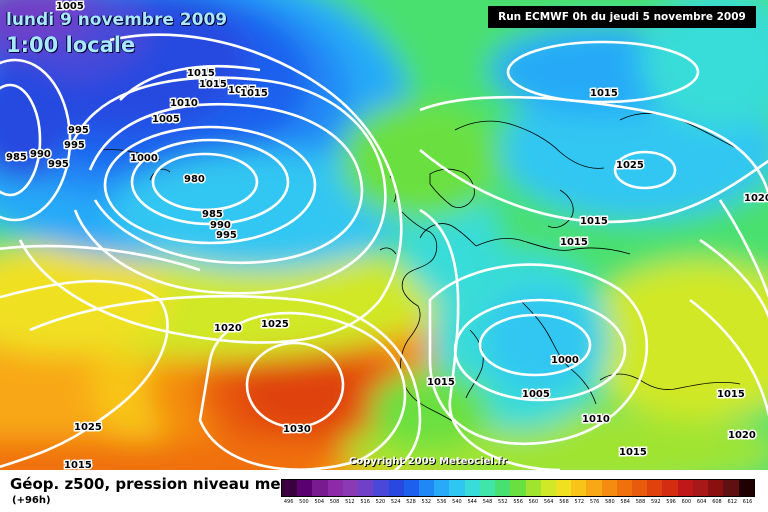  What do you see at coordinates (117, 20) in the screenshot?
I see `forecast-date: lundi 9 novembre 2009` at bounding box center [117, 20].